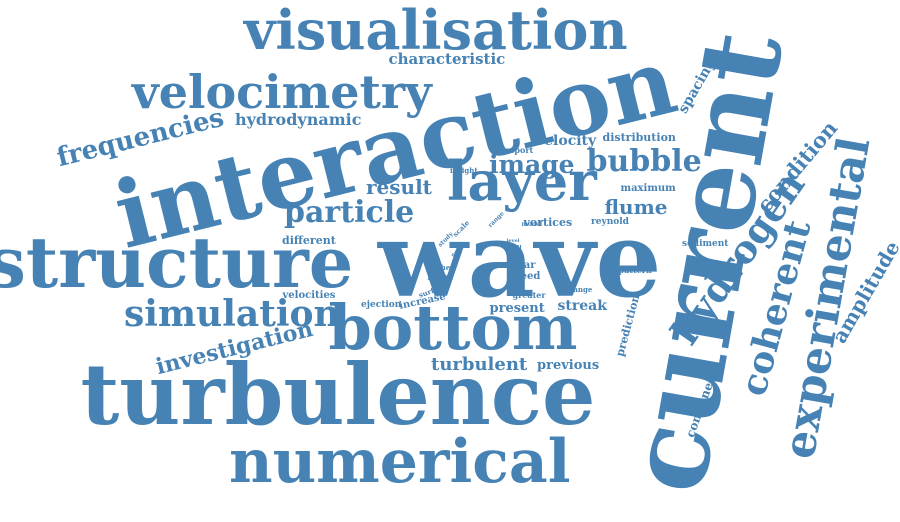 The width and height of the screenshot is (900, 522). Describe the element at coordinates (578, 289) in the screenshot. I see `word-change: change` at that location.